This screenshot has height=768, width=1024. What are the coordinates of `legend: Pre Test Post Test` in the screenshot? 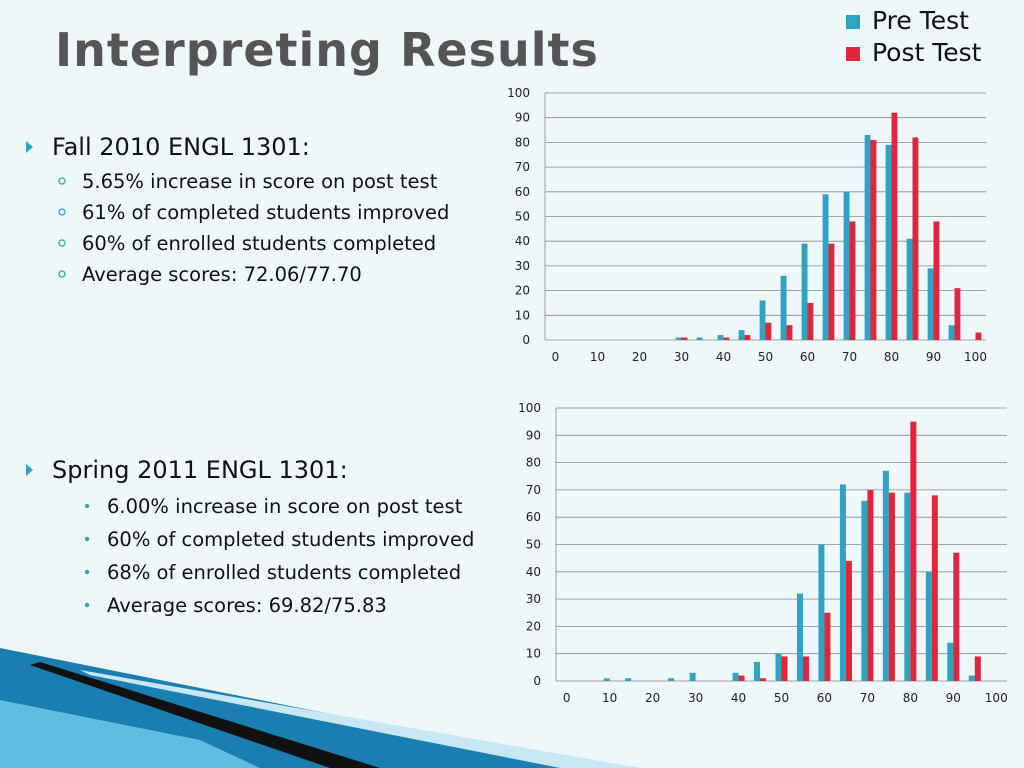 It's located at (914, 36).